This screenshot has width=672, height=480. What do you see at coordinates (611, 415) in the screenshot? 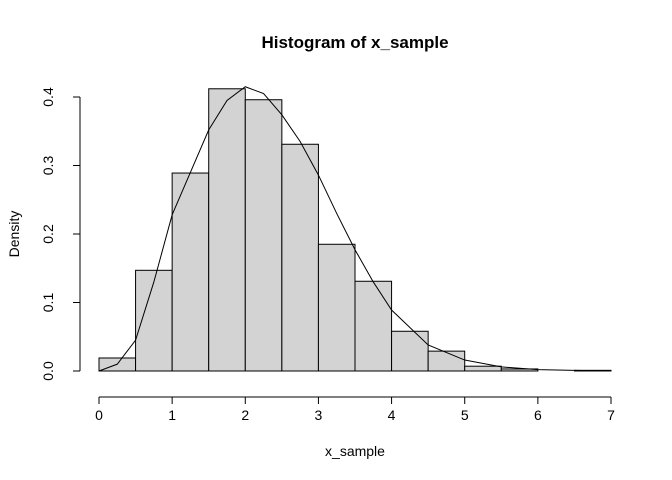
I see `x-tick-label: 7` at bounding box center [611, 415].